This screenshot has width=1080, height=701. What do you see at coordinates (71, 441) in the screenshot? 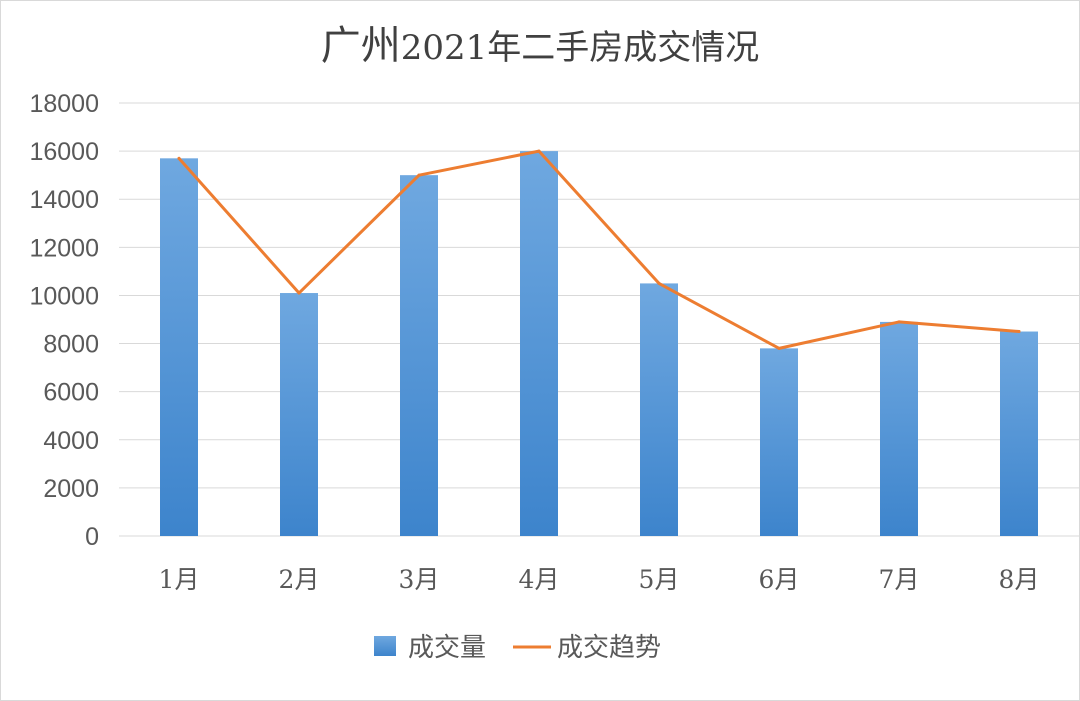
I see `y-tick-label: 4000` at bounding box center [71, 441].